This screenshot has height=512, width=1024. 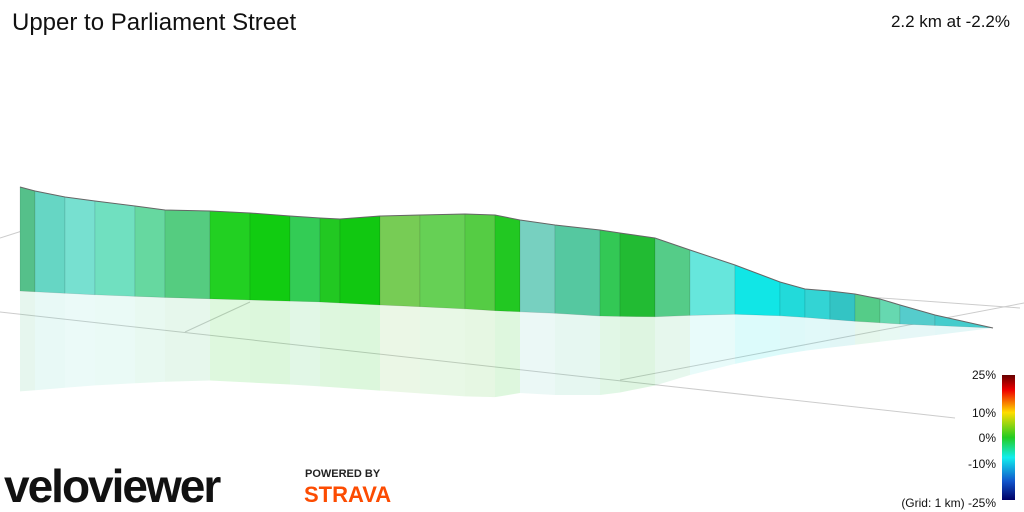 I want to click on title: Upper to Parliament Street, so click(x=154, y=22).